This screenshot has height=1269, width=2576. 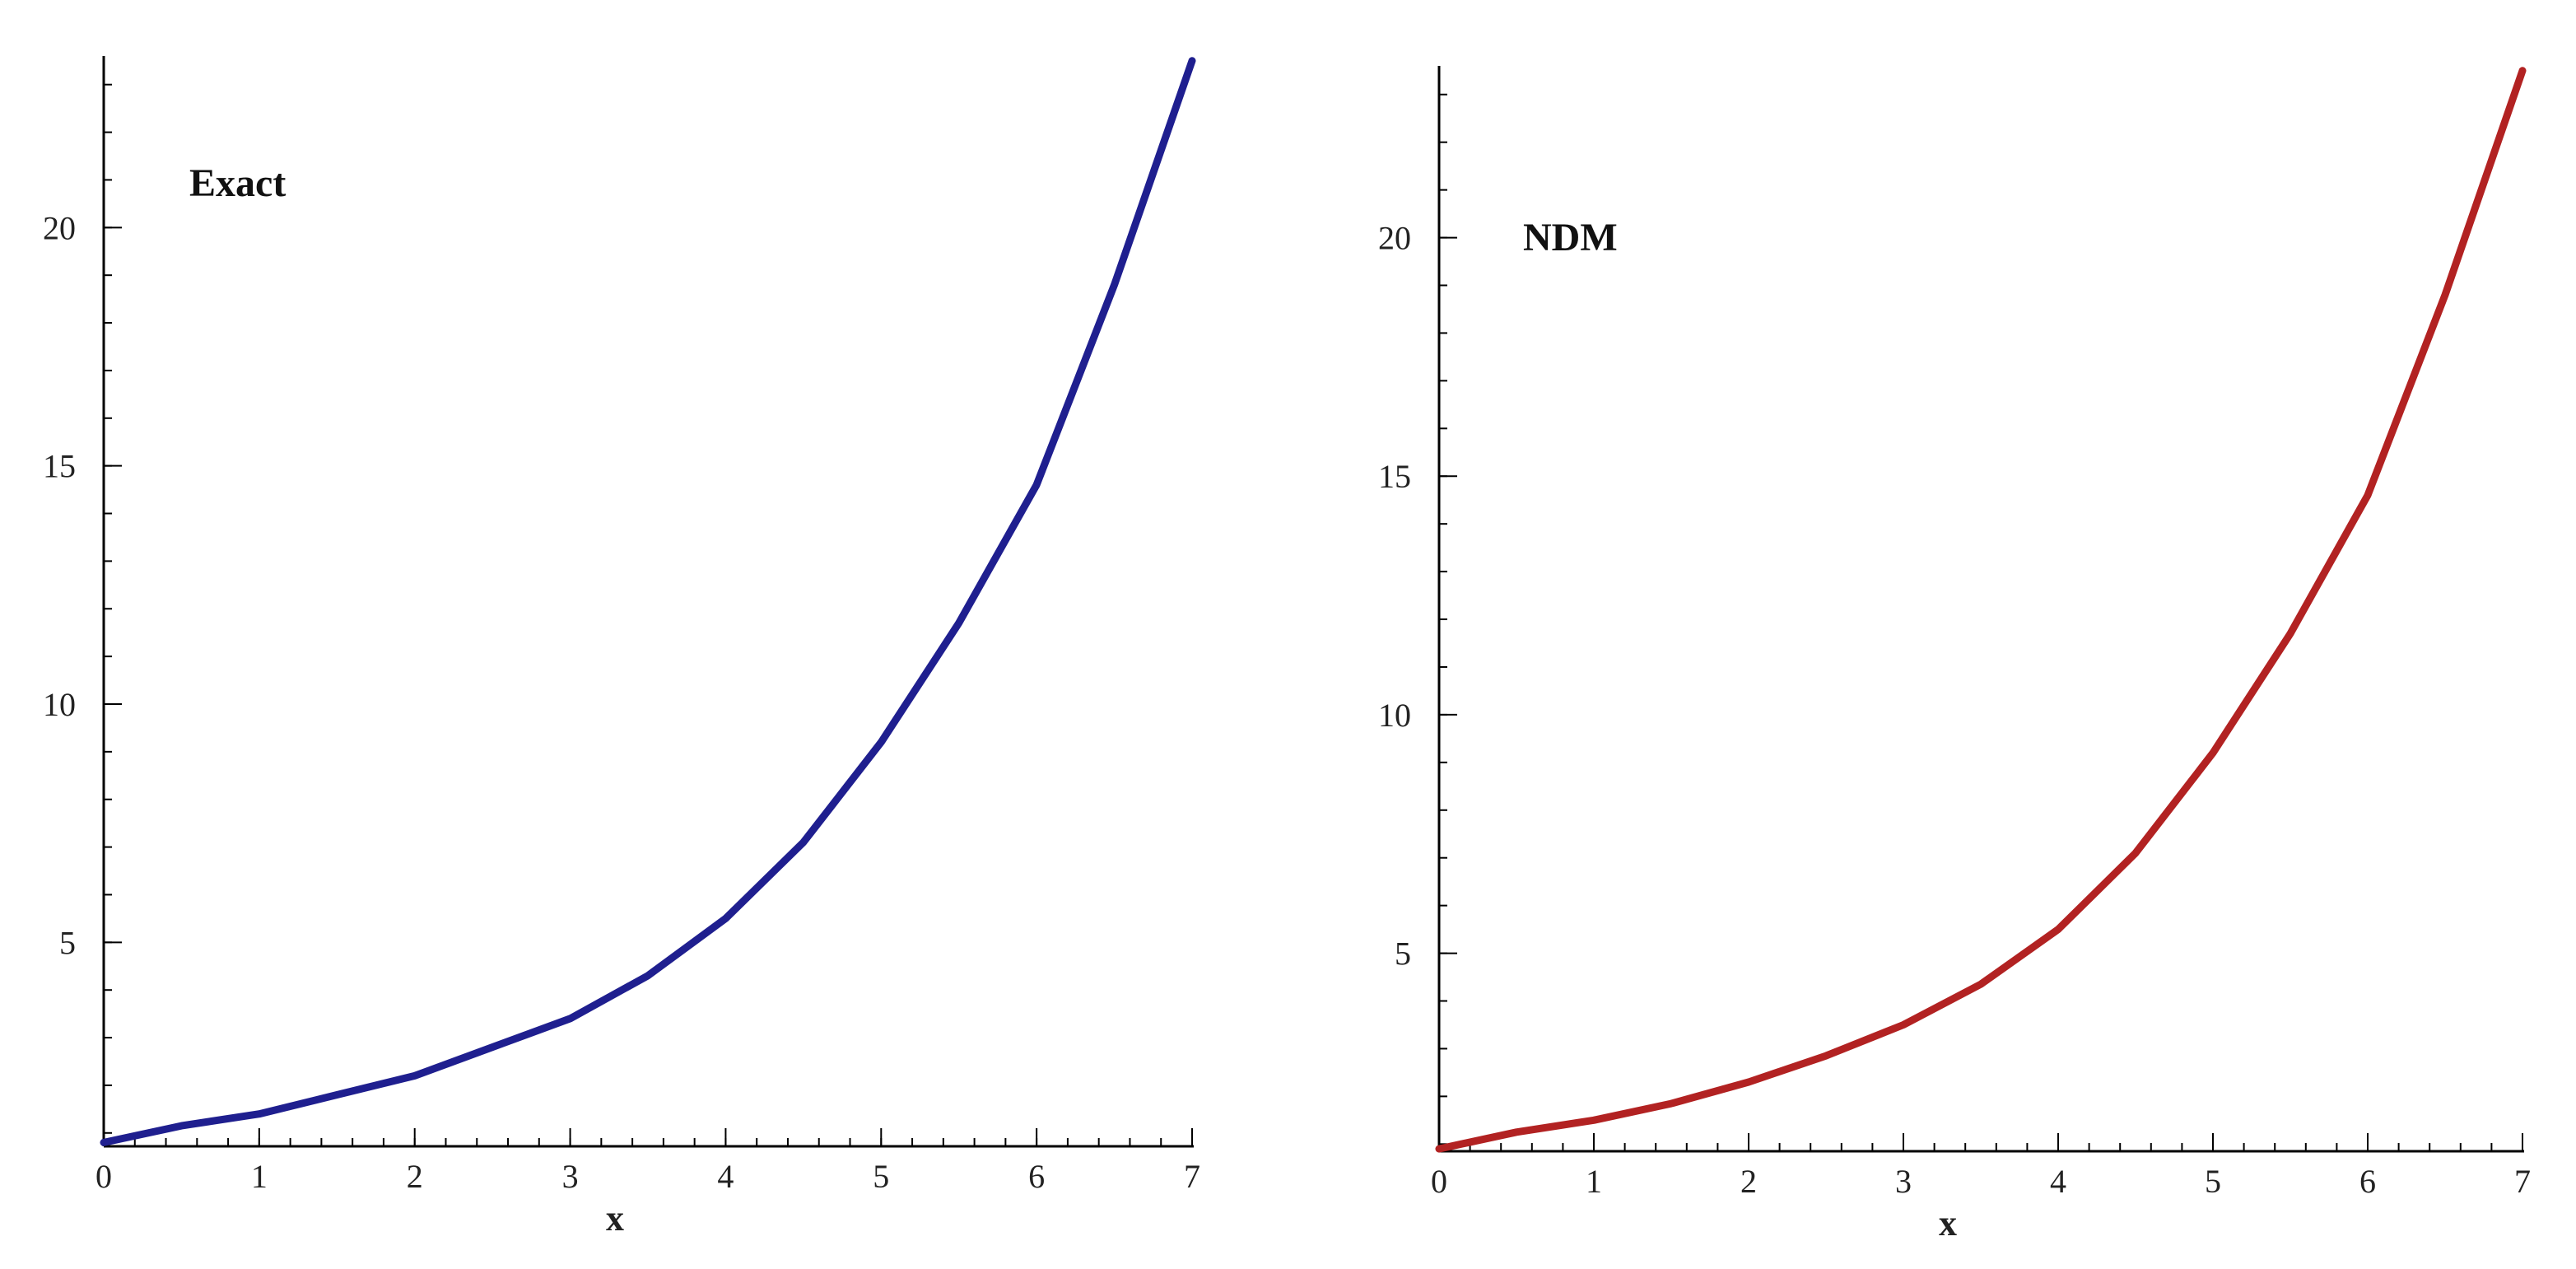 I want to click on chart-annotation: NDM, so click(x=1570, y=238).